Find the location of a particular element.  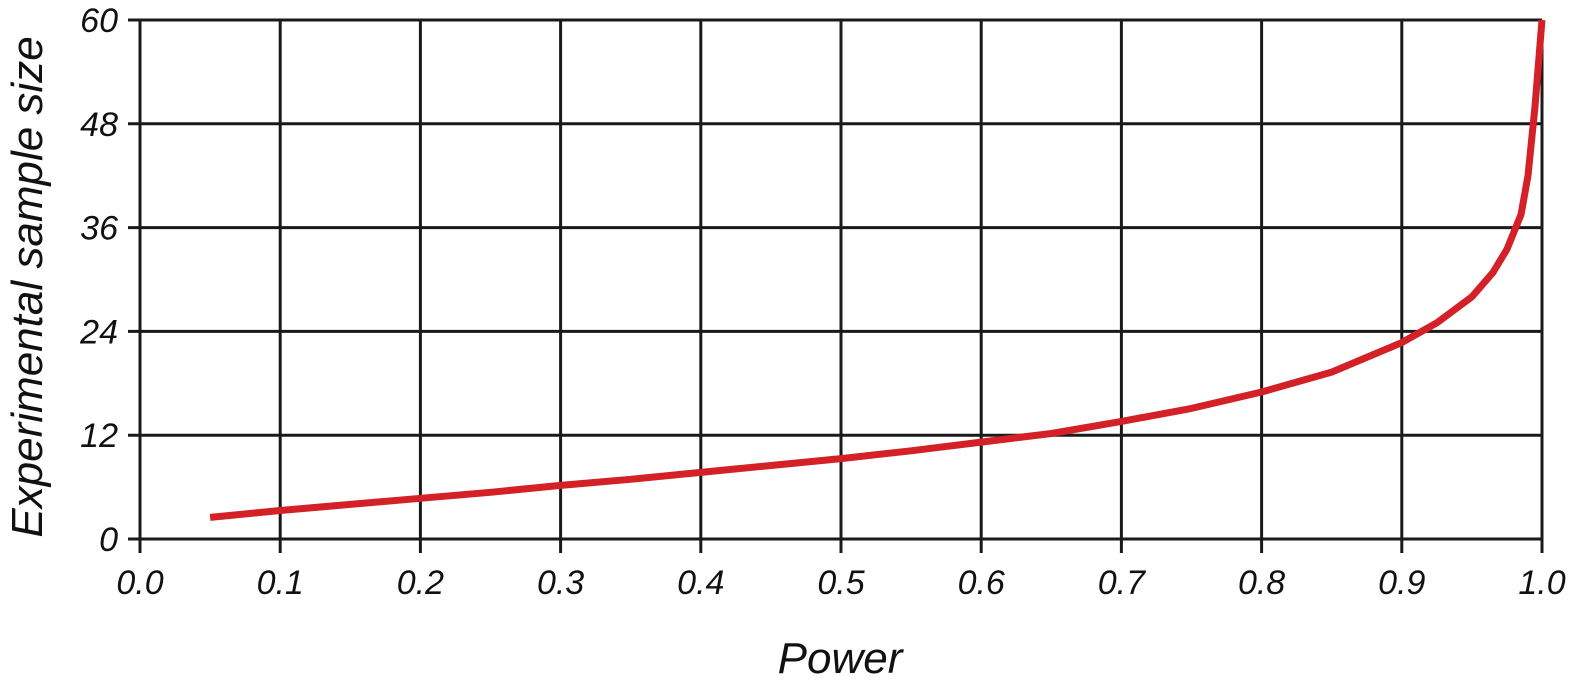

x-tick-label: 0.9 is located at coordinates (1401, 583).